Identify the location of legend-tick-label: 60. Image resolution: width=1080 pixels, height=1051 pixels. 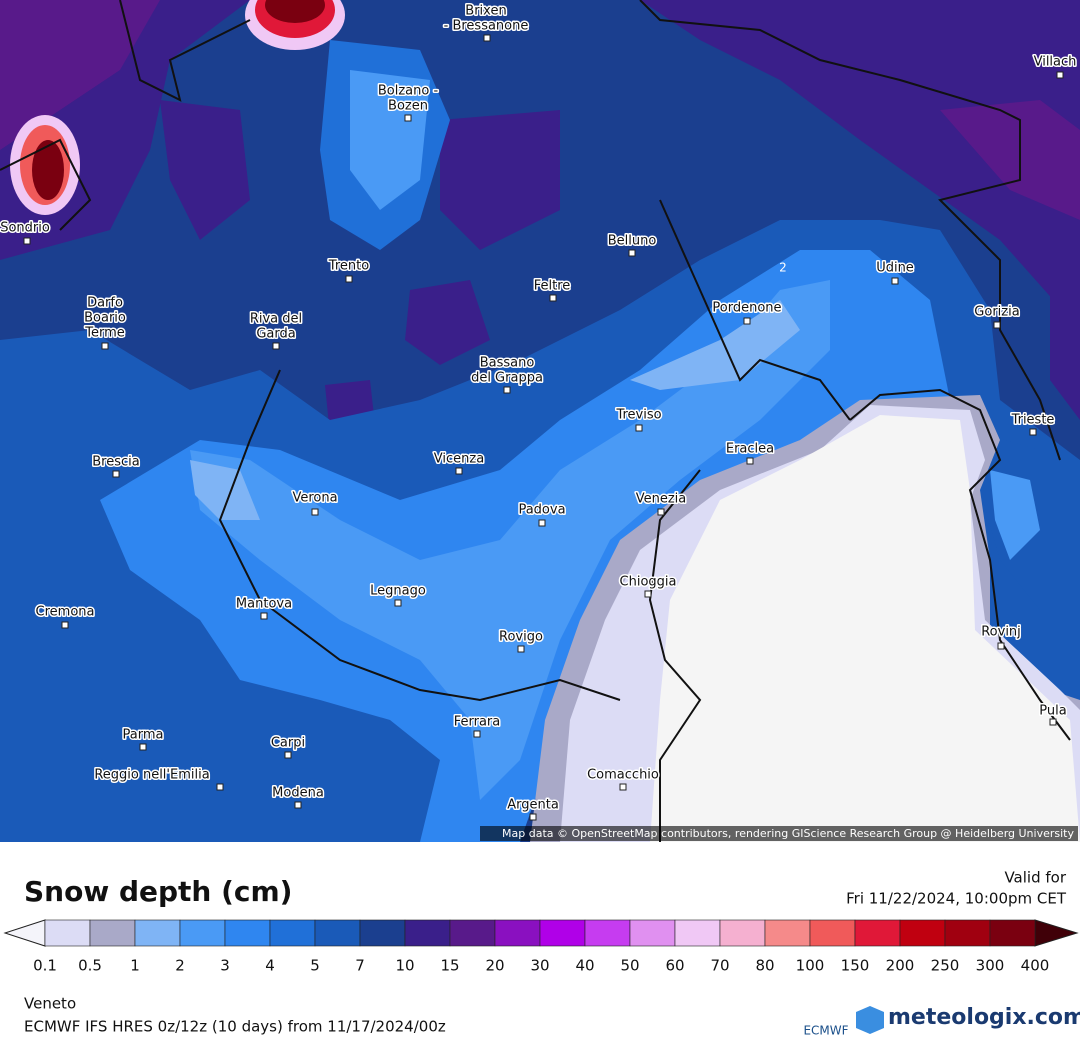
(674, 966).